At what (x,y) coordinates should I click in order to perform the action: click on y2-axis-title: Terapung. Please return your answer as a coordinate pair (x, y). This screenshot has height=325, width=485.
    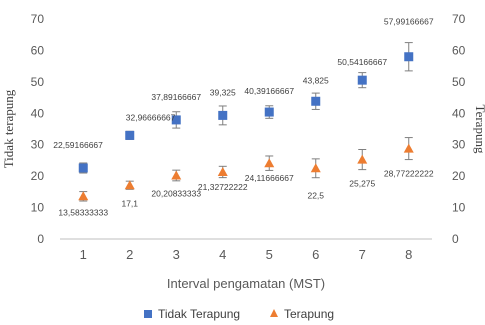
    Looking at the image, I should click on (479, 129).